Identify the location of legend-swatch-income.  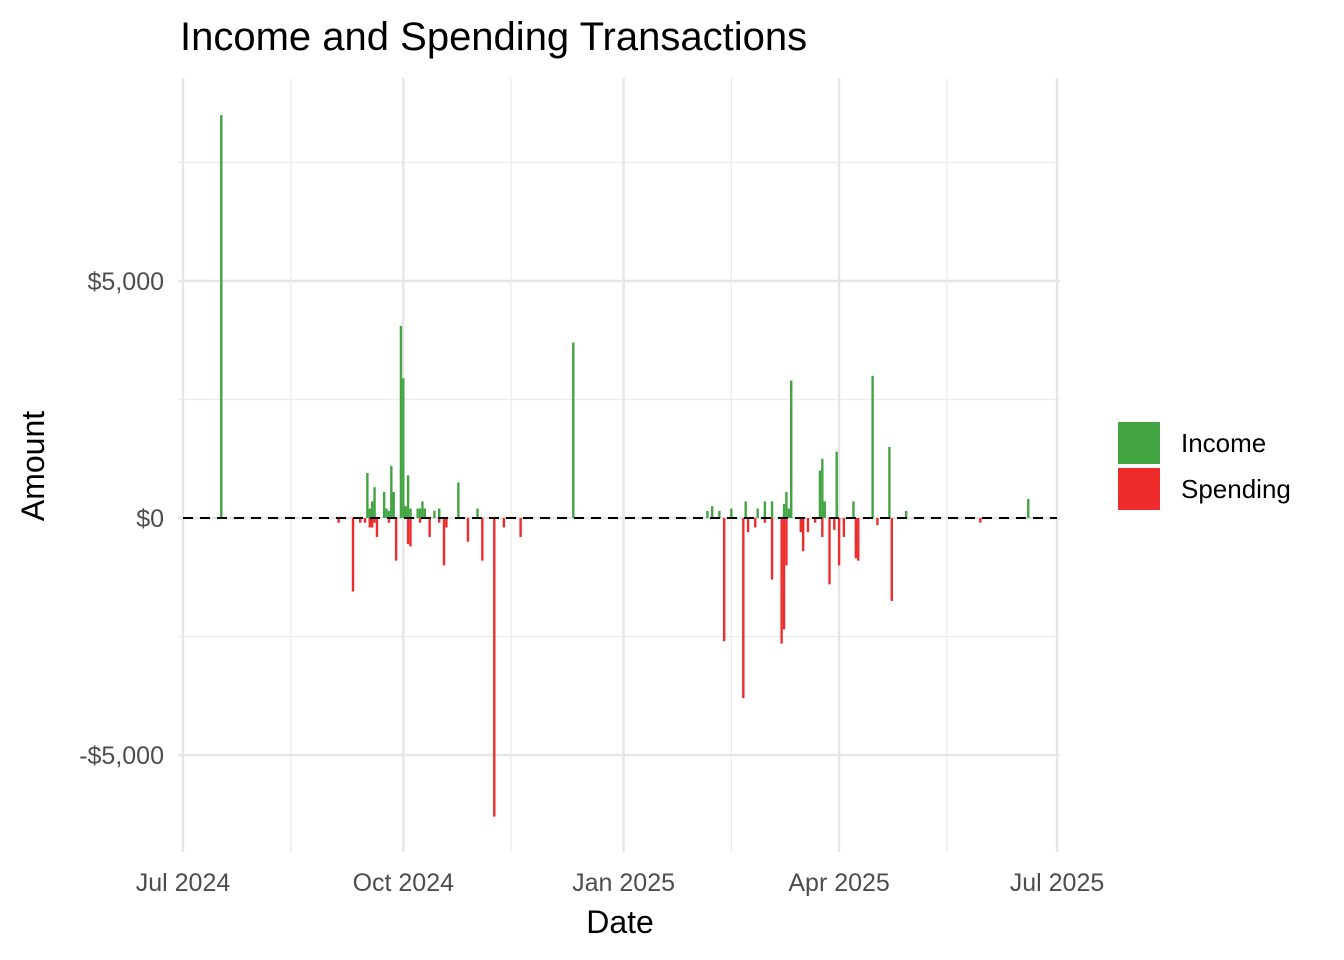
(1139, 443).